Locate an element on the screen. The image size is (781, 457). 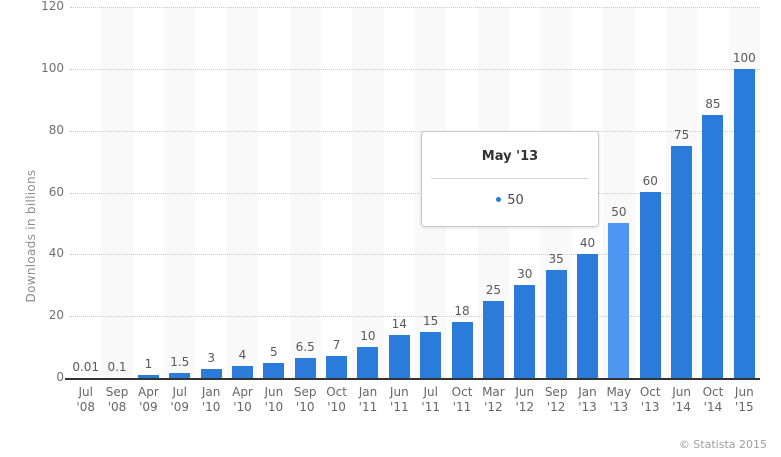
x-axis-tick-label: Oct '13 is located at coordinates (650, 400).